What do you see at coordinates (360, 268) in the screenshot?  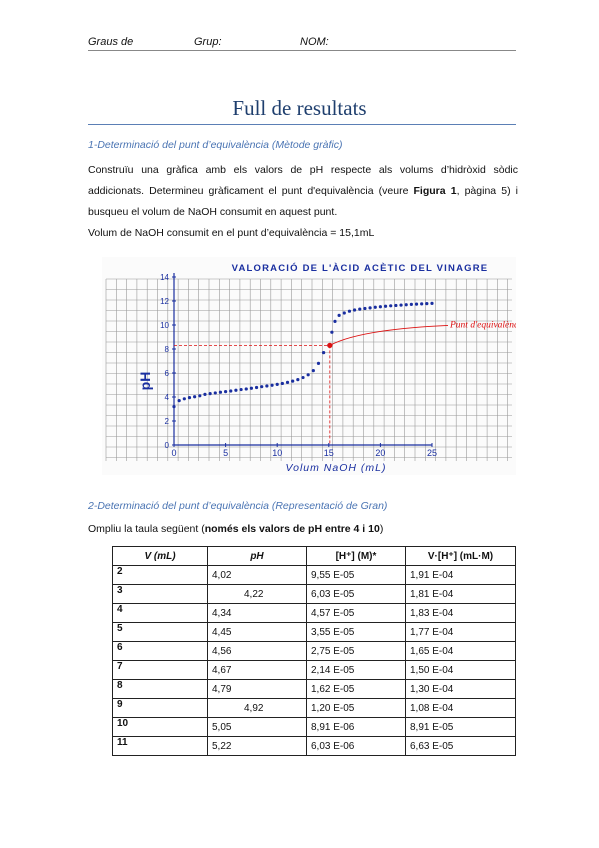 I see `chart-title: VALORACIÓ DE L'ÀCID ACÈTIC DEL VINAGRE` at bounding box center [360, 268].